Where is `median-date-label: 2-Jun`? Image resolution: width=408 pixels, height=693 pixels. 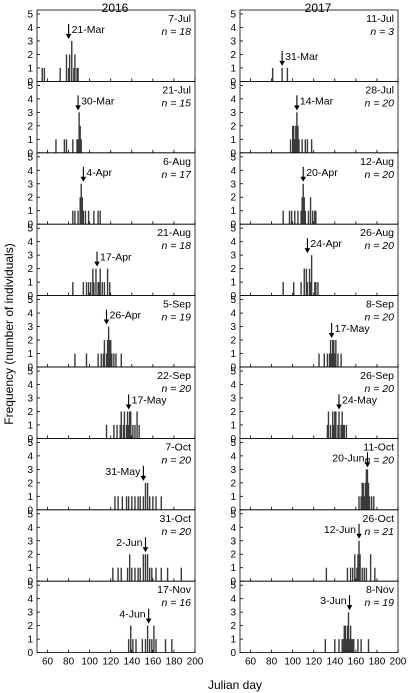
median-date-label: 2-Jun is located at coordinates (129, 543).